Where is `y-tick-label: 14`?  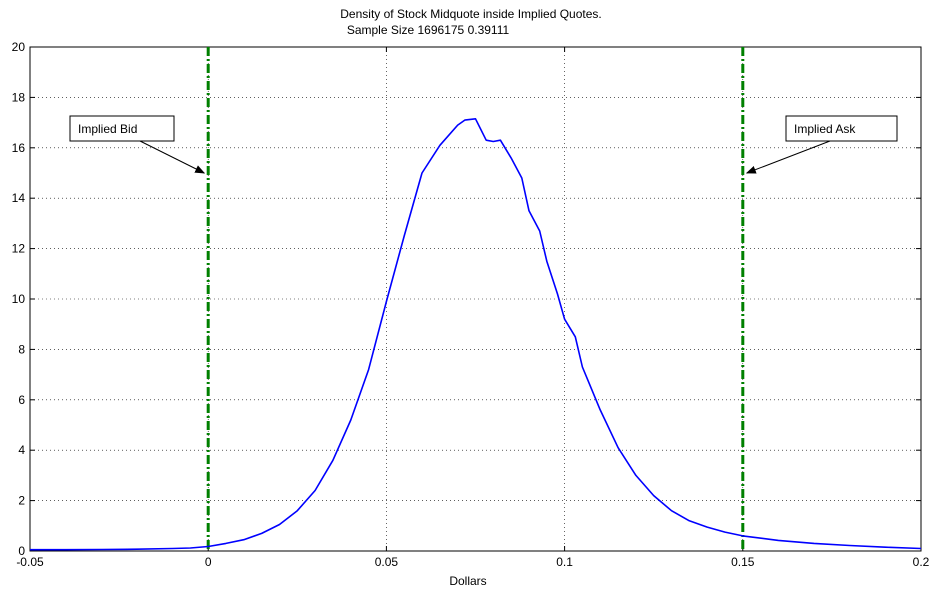
y-tick-label: 14 is located at coordinates (19, 198).